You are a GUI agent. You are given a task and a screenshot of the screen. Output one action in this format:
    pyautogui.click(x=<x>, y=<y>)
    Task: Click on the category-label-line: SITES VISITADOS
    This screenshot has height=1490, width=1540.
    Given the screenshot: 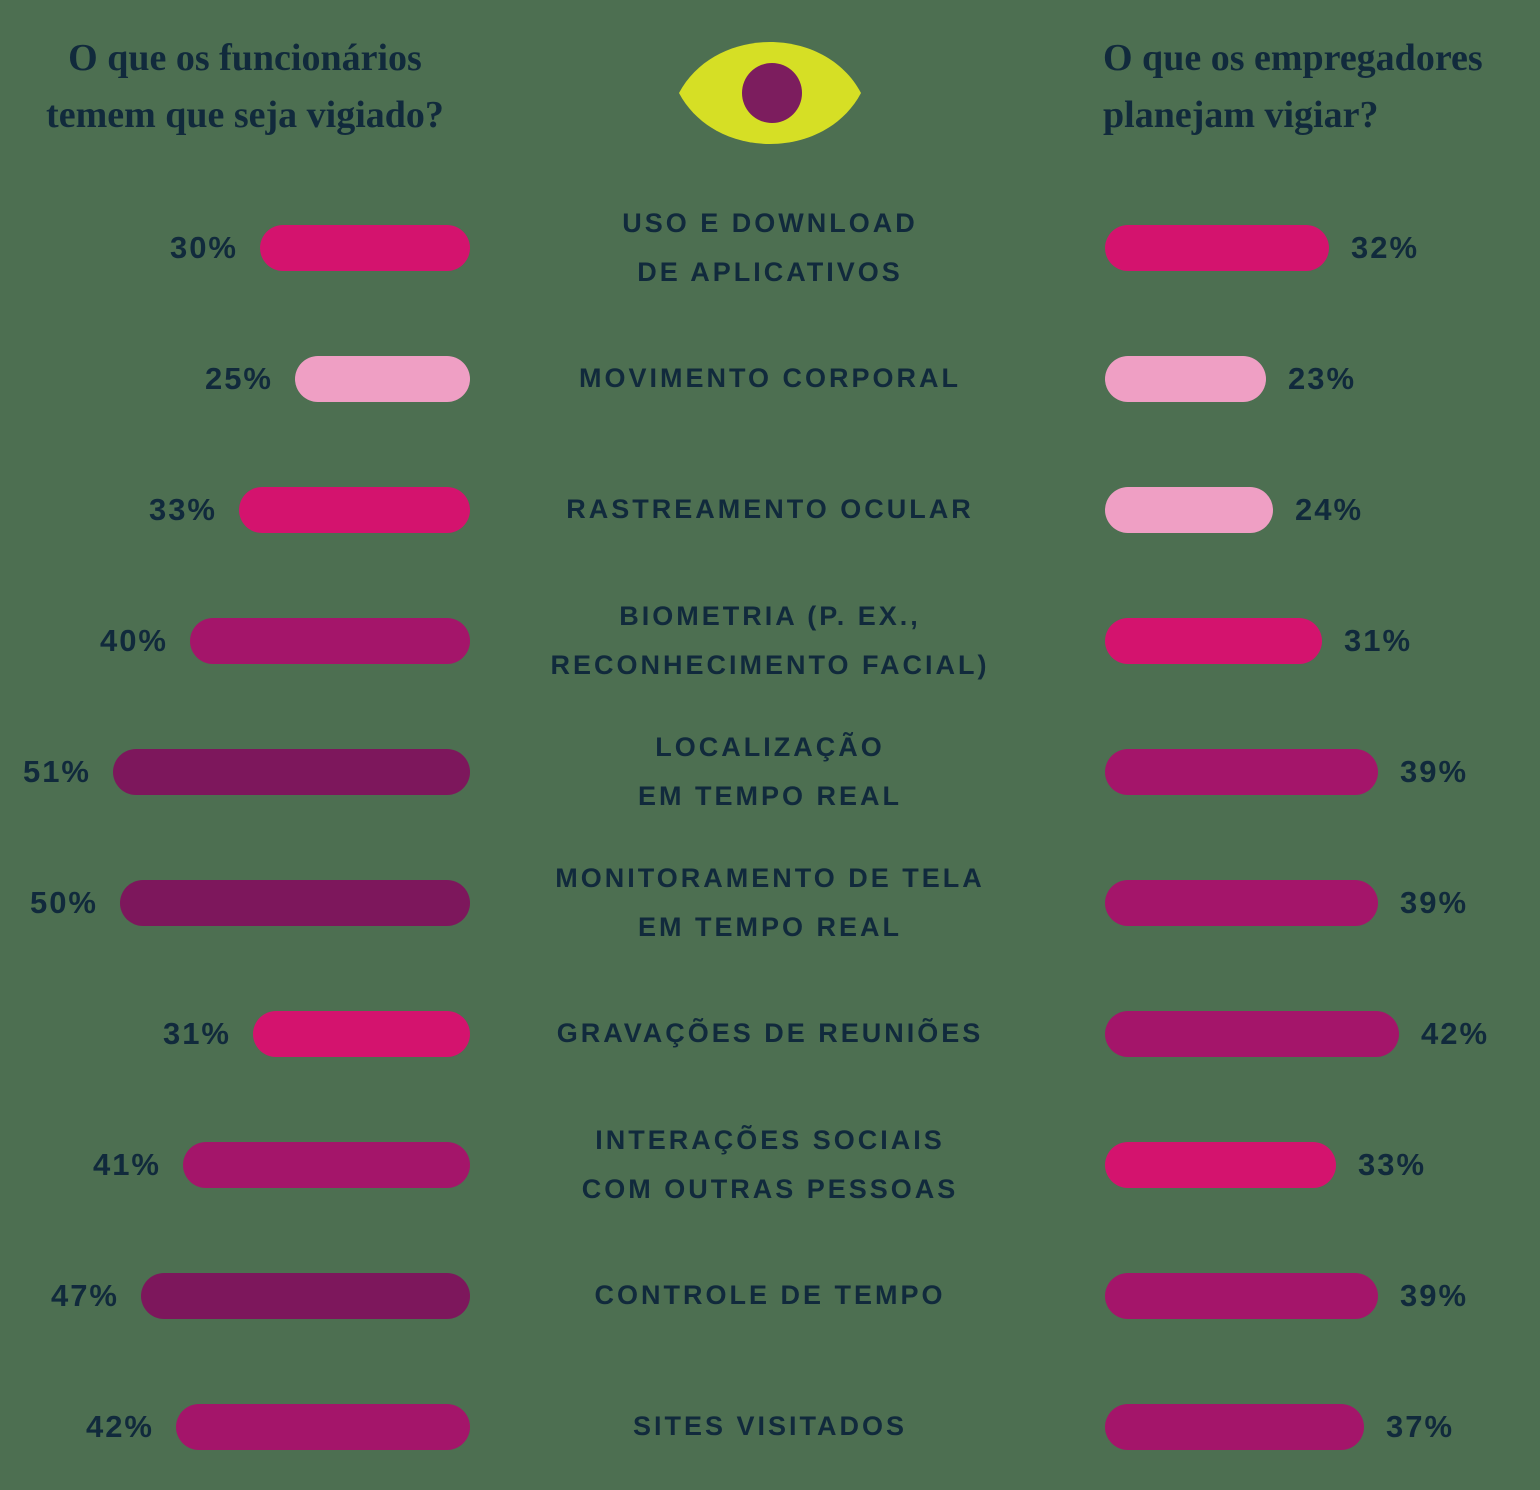 What is the action you would take?
    pyautogui.click(x=770, y=1426)
    